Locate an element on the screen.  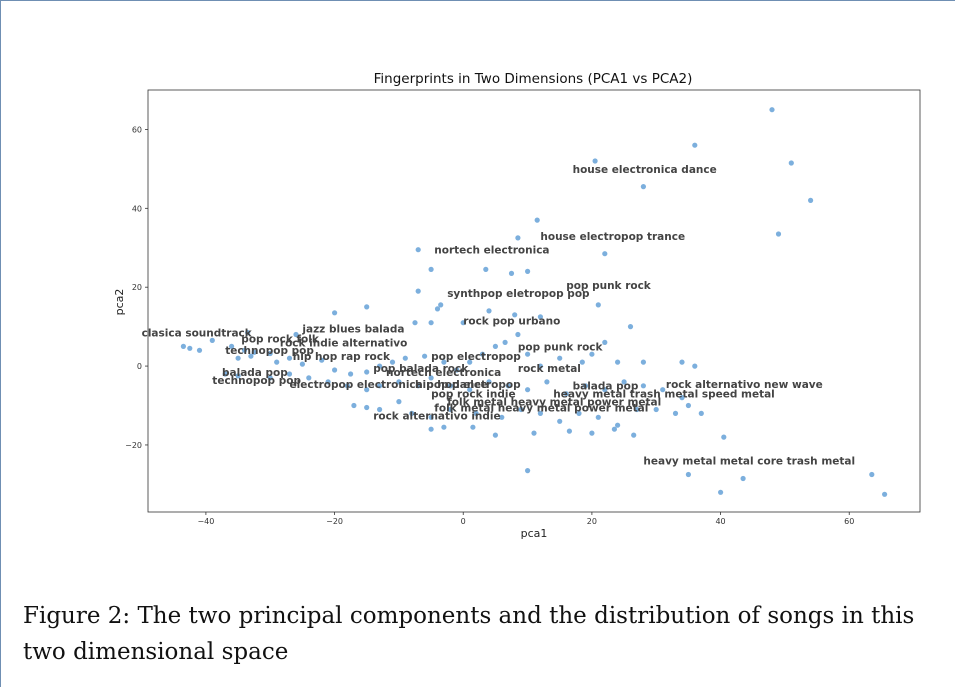
point-annotation: rock indie alternativo is located at coordinates (343, 343).